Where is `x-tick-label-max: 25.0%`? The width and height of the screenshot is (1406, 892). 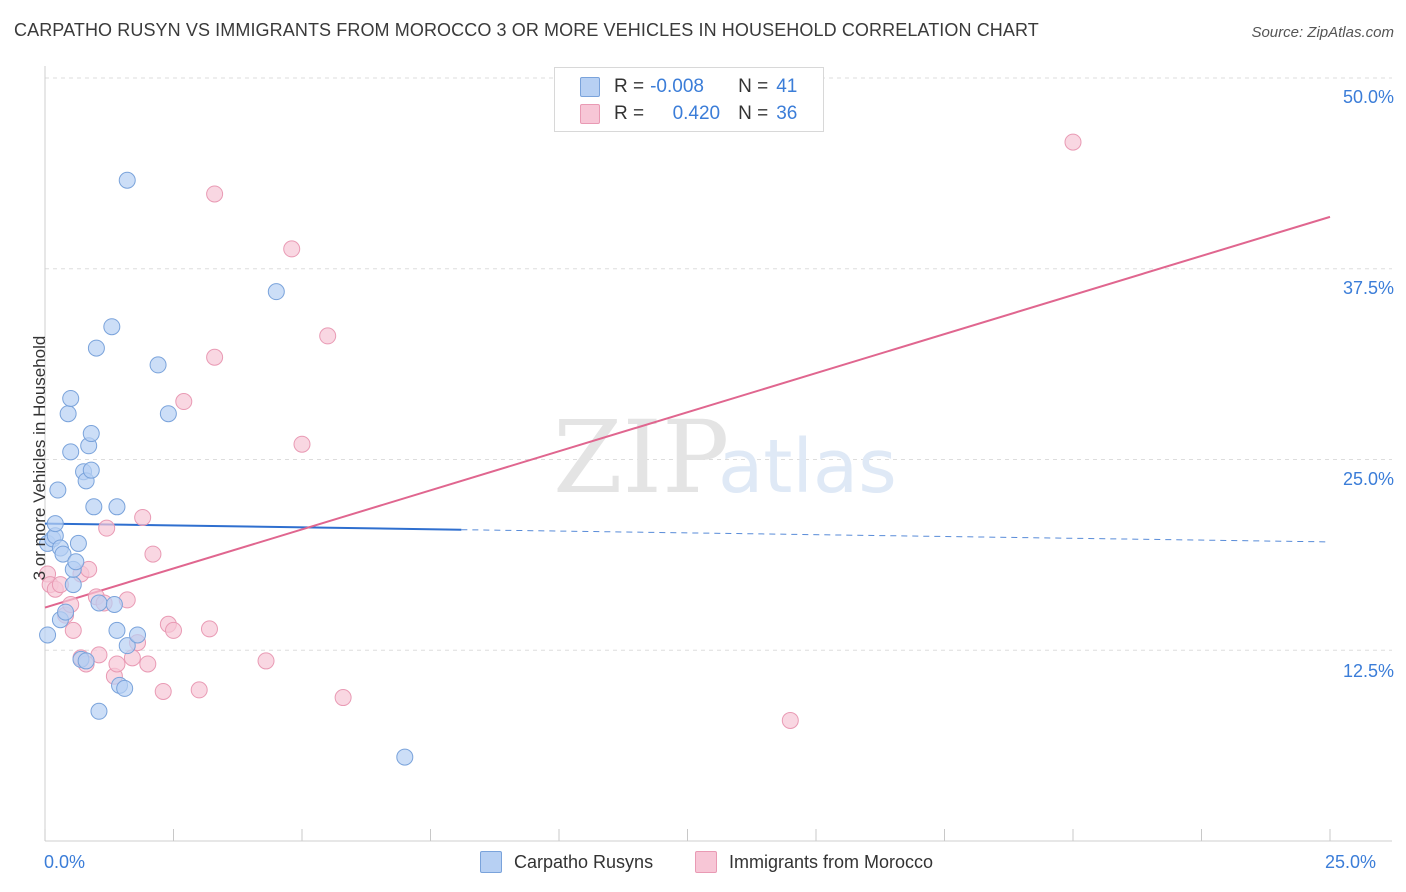 x-tick-label-max: 25.0% is located at coordinates (1351, 862).